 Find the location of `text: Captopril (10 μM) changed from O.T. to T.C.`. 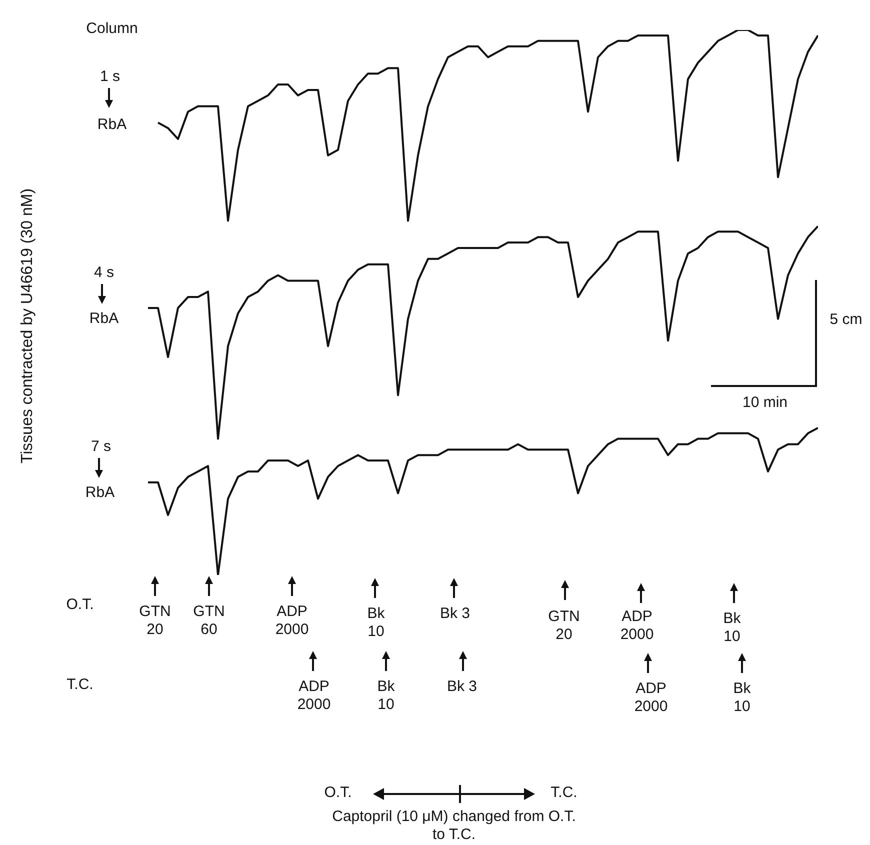

text: Captopril (10 μM) changed from O.T. to T.C. is located at coordinates (454, 826).